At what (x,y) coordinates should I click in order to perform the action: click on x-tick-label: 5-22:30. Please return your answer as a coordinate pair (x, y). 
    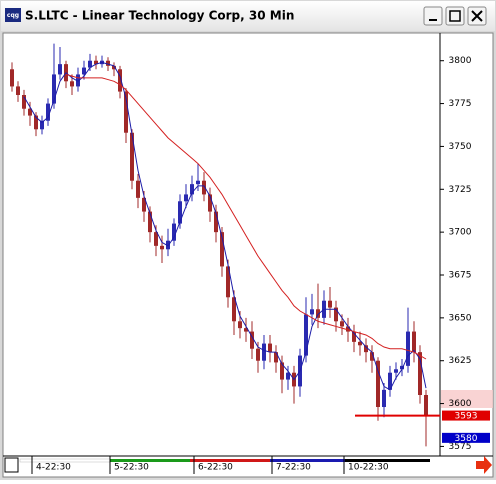
    Looking at the image, I should click on (131, 468).